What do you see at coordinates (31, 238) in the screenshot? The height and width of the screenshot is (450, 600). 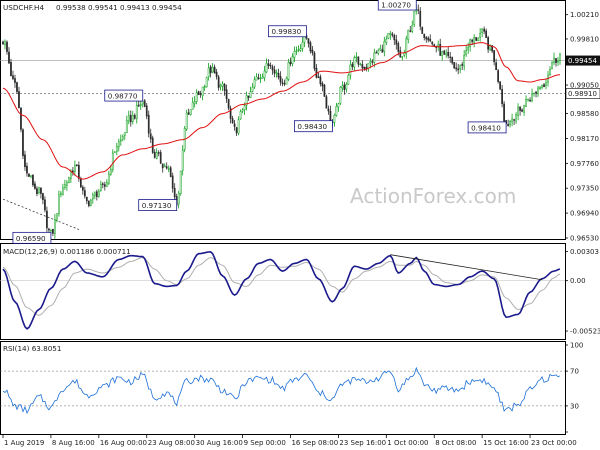 I see `annotation-label: 0.96590` at bounding box center [31, 238].